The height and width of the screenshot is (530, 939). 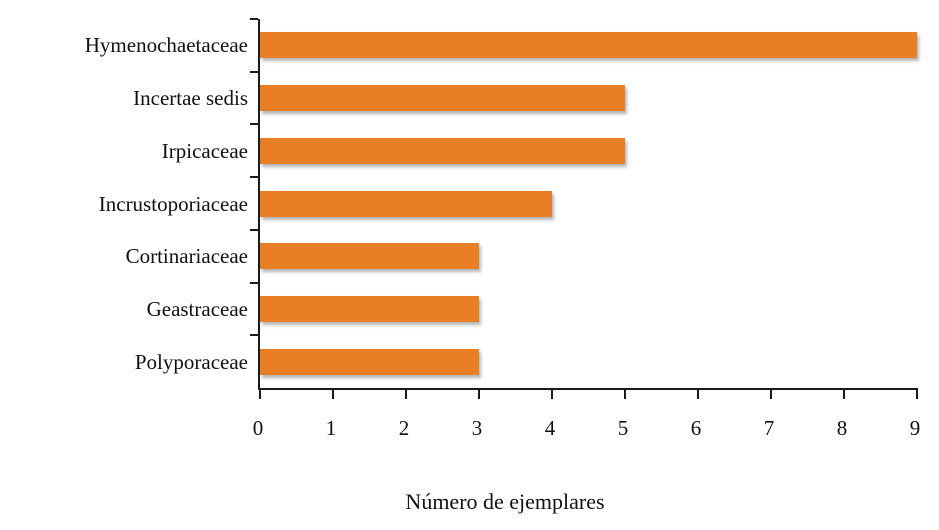 I want to click on x-tick-label: 7, so click(x=769, y=428).